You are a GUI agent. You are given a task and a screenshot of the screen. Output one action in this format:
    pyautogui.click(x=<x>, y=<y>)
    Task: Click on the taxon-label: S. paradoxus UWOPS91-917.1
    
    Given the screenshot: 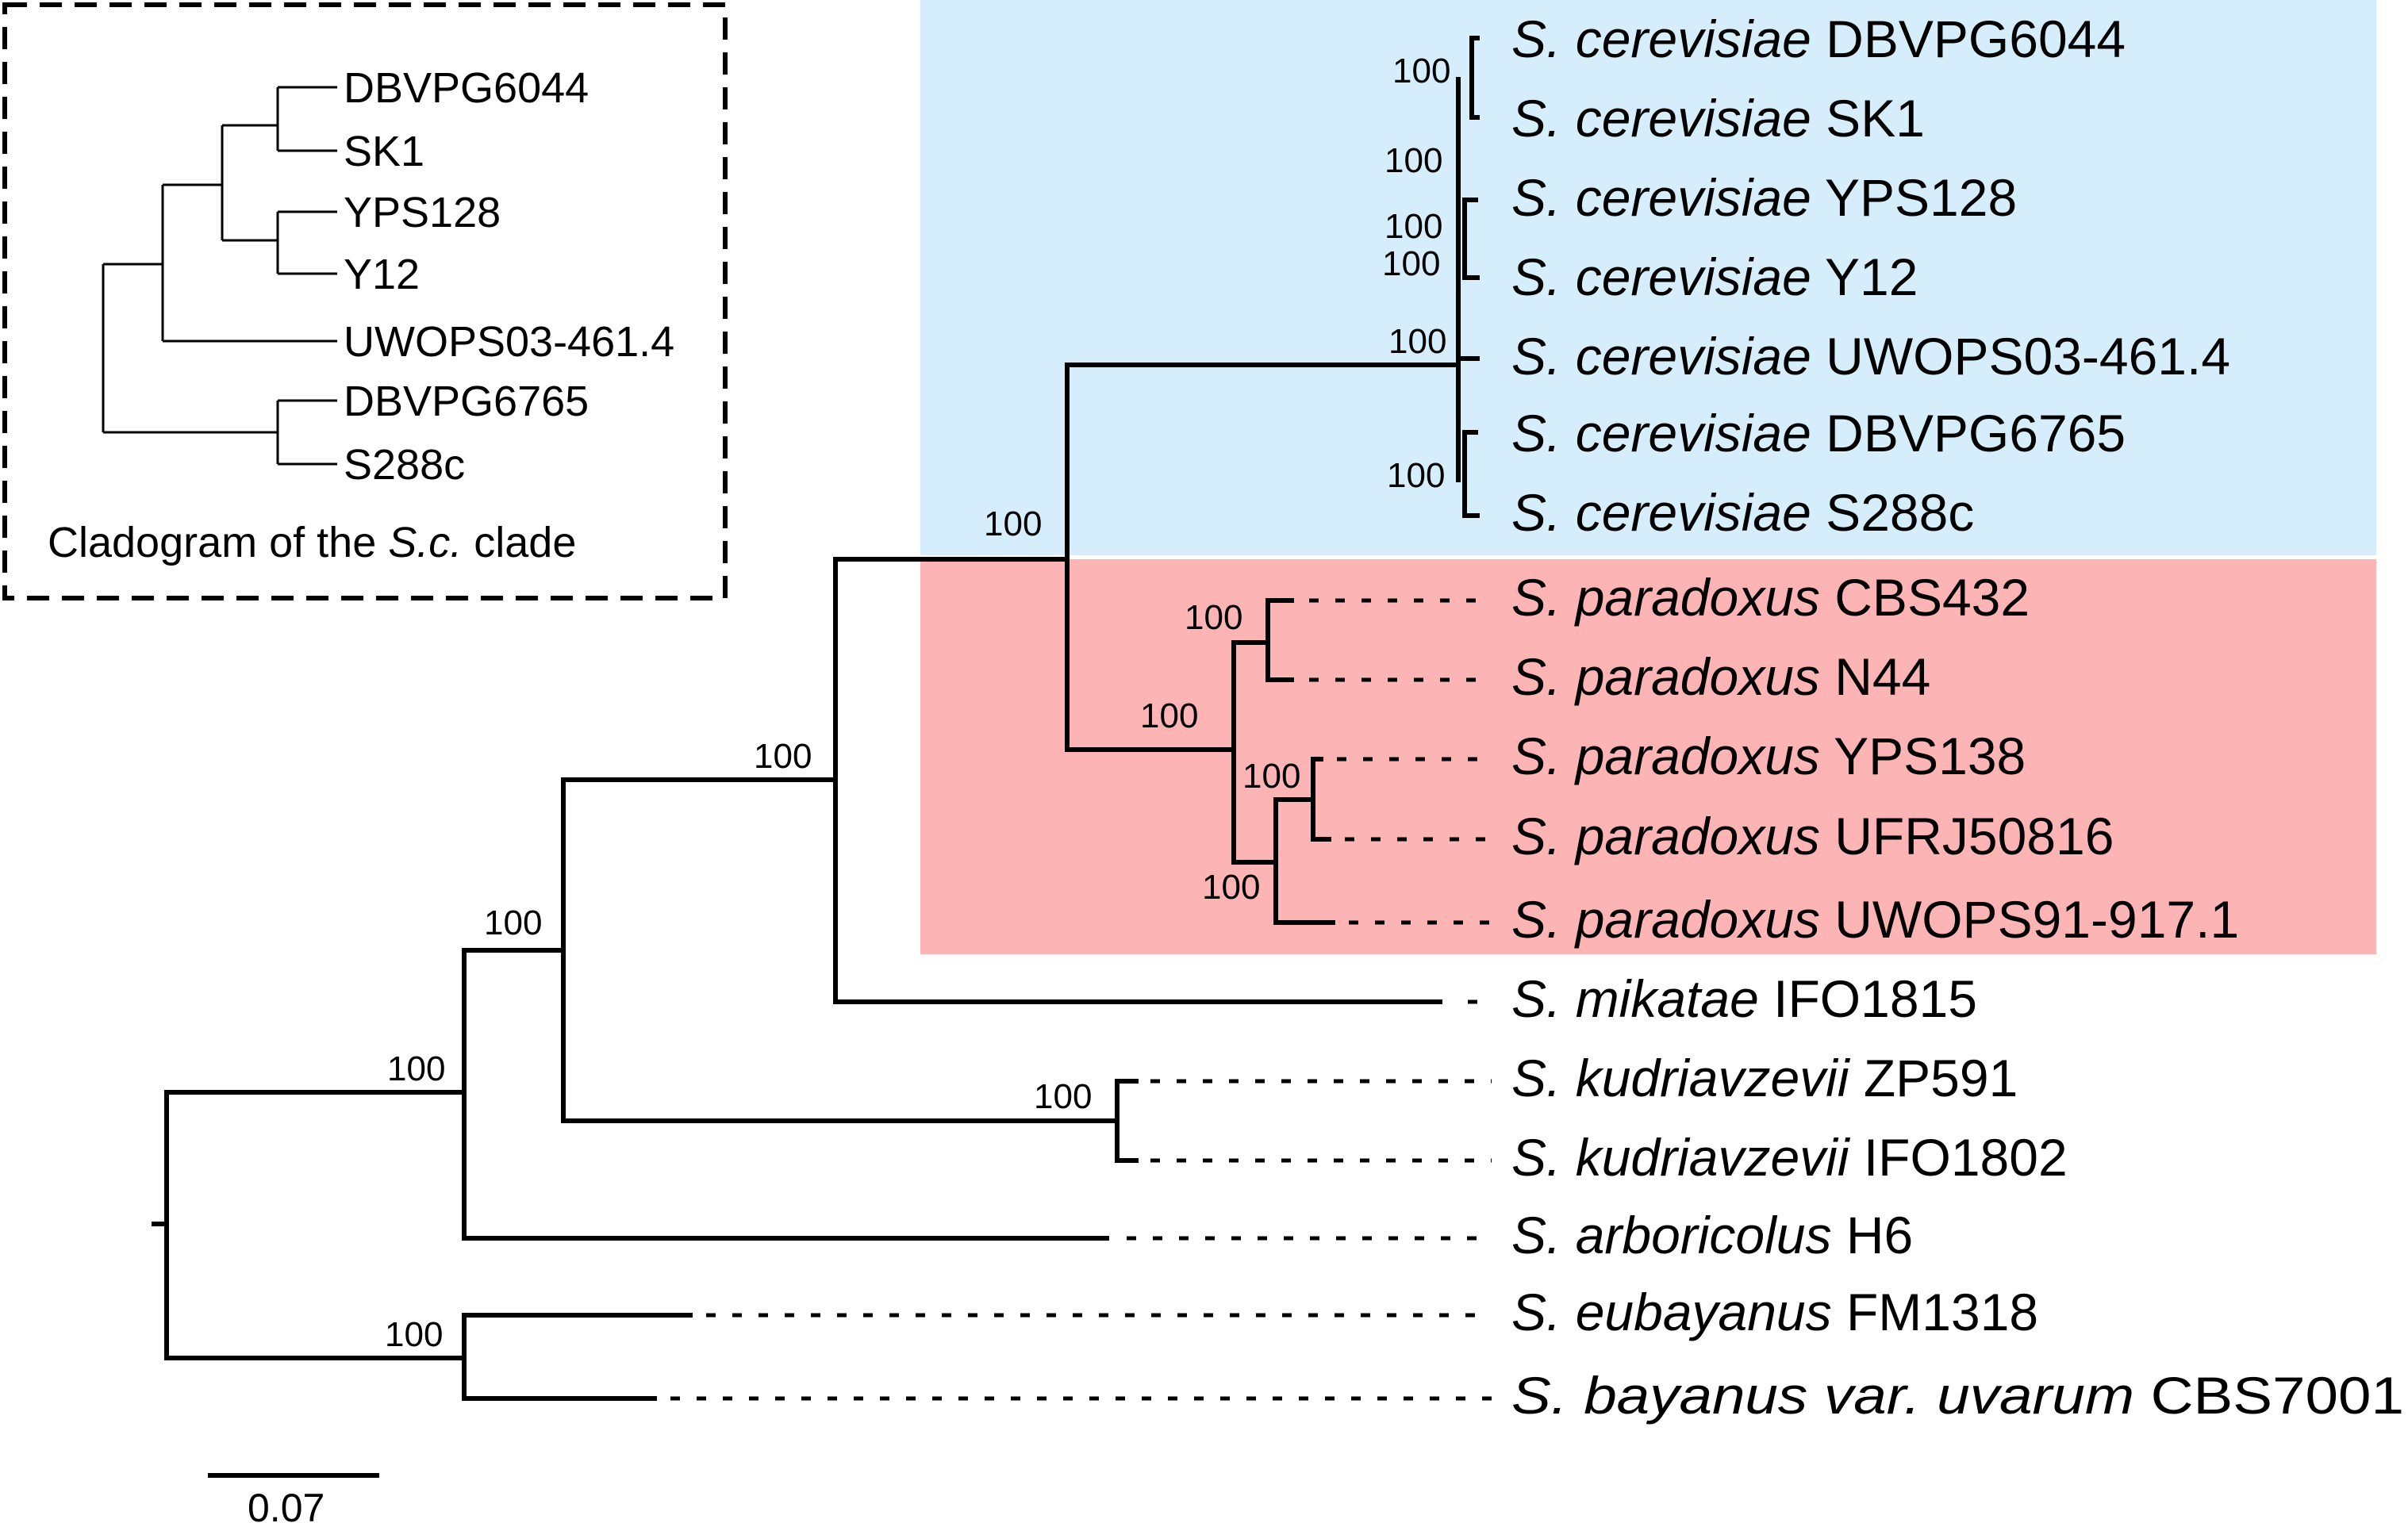 What is the action you would take?
    pyautogui.click(x=1875, y=919)
    